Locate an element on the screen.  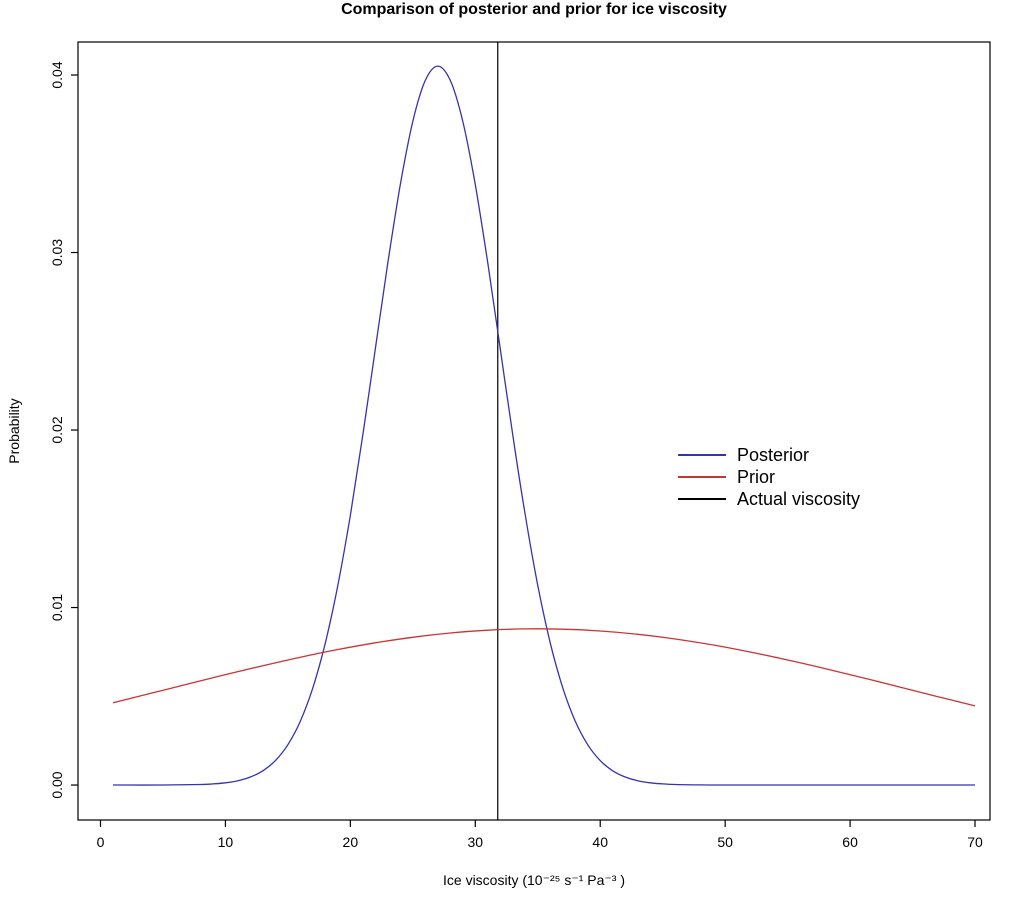
x-tick-label: 60 is located at coordinates (850, 842).